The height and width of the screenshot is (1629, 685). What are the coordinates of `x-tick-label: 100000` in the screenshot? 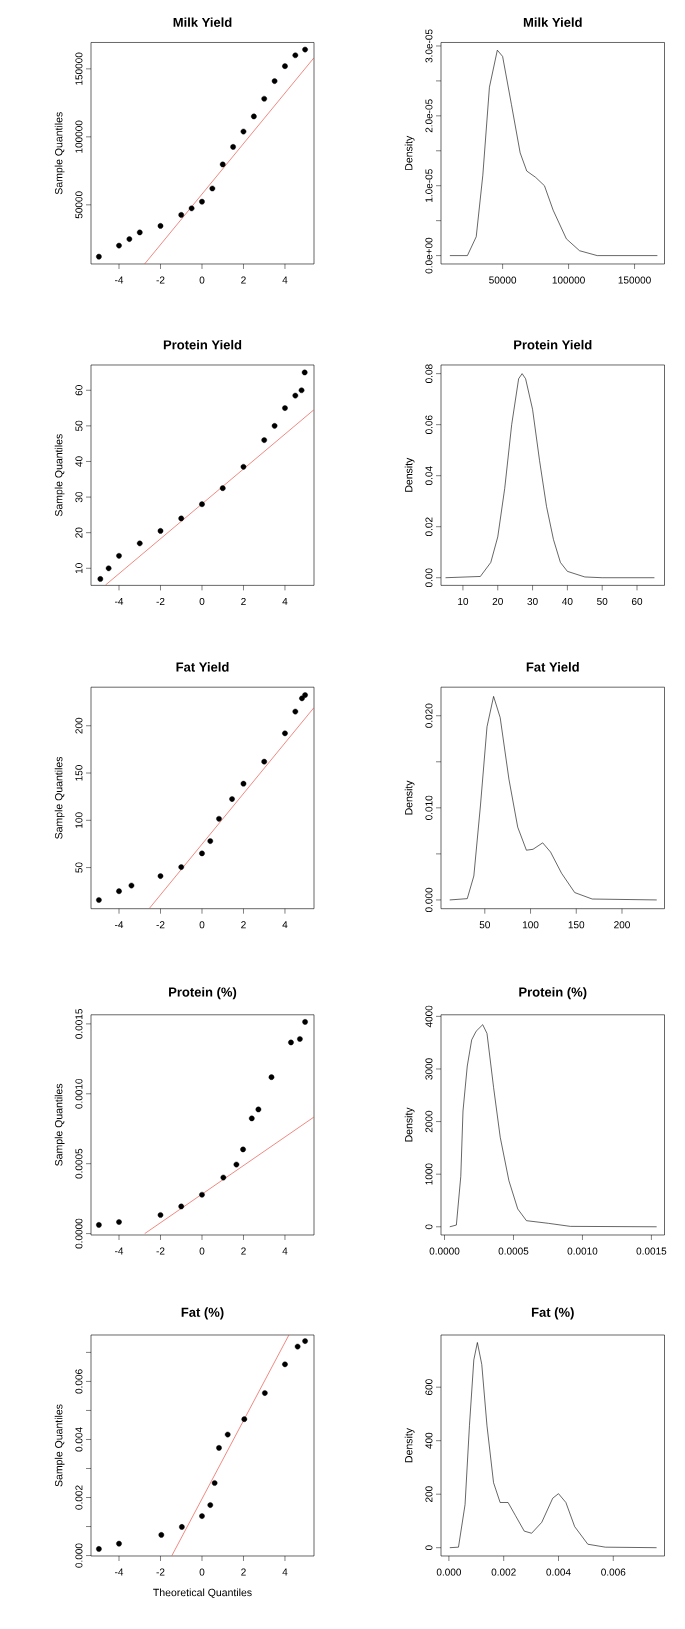 It's located at (568, 280).